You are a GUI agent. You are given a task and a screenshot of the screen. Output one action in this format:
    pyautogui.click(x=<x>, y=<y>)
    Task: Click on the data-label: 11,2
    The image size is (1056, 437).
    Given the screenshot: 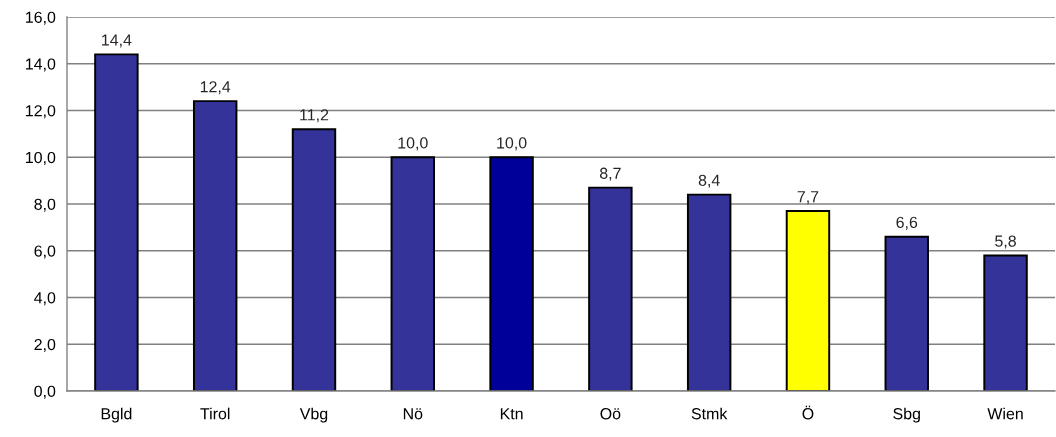 What is the action you would take?
    pyautogui.click(x=314, y=116)
    